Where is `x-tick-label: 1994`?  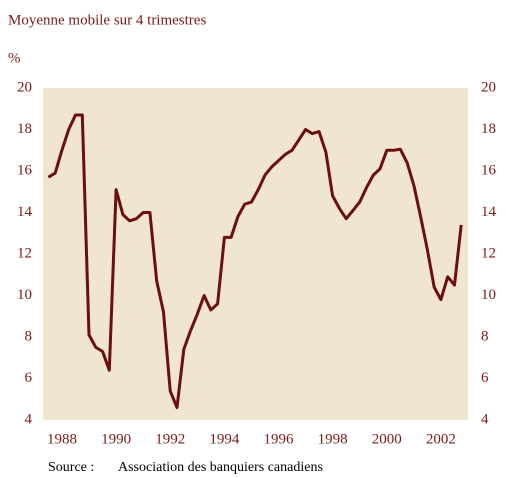
x-tick-label: 1994 is located at coordinates (224, 439).